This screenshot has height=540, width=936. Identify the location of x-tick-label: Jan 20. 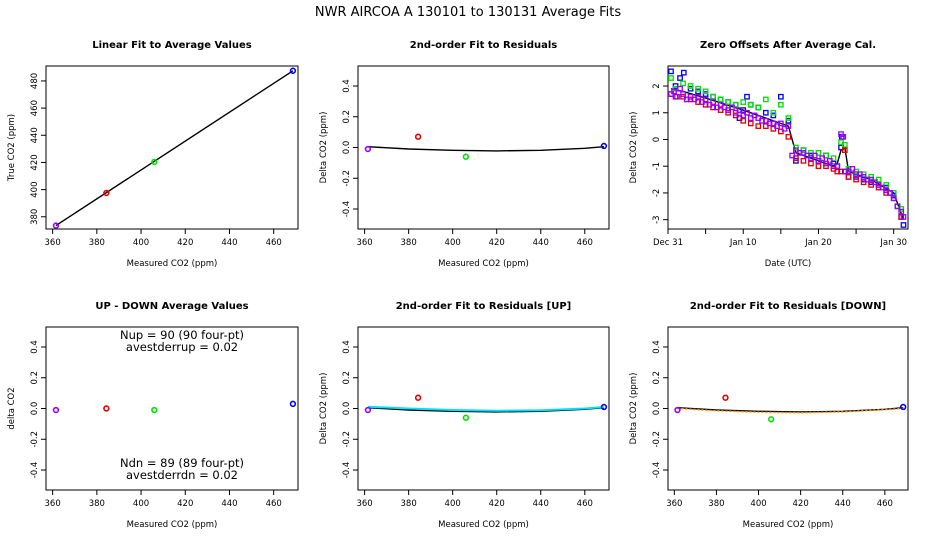
(818, 243).